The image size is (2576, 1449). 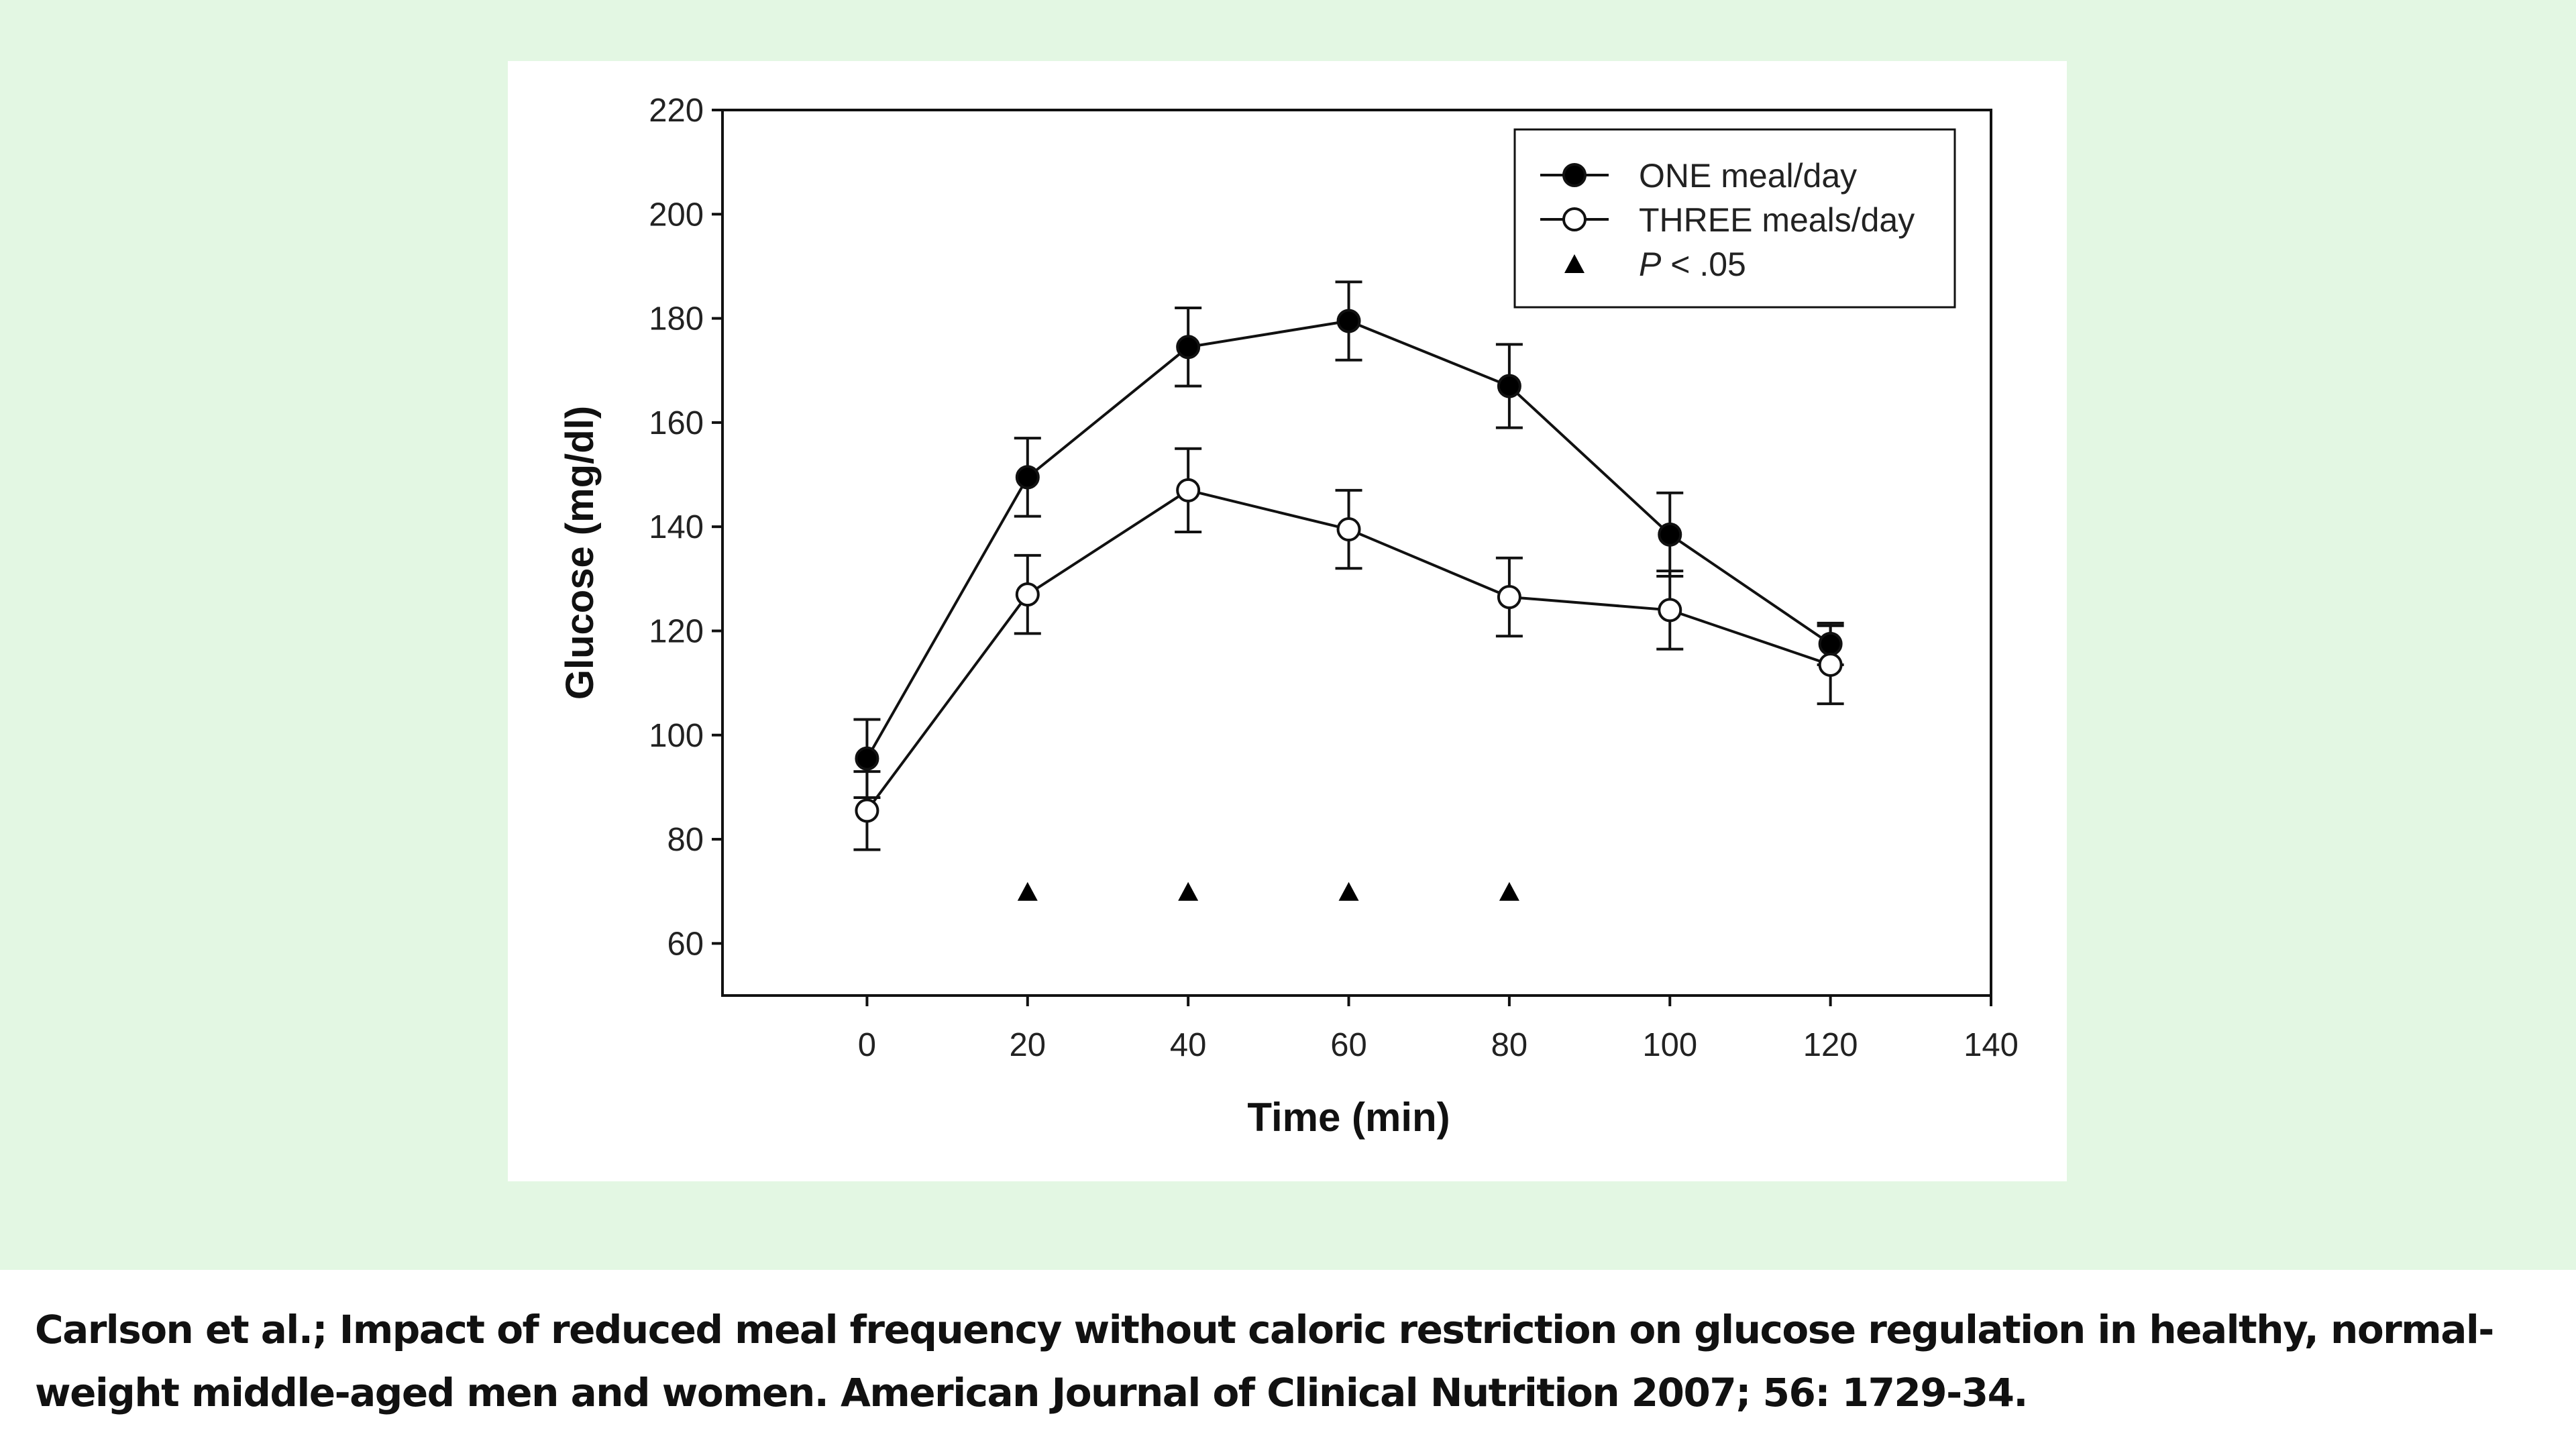 What do you see at coordinates (1703, 264) in the screenshot?
I see `p-threshold: < .05` at bounding box center [1703, 264].